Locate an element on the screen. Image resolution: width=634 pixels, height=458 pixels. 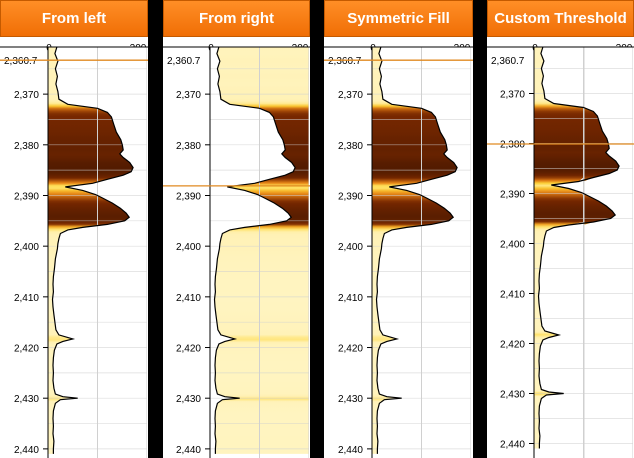
threshold-low-fill is located at coordinates (559, 248).